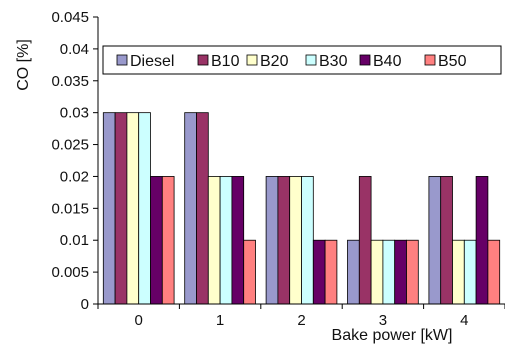  What do you see at coordinates (252, 60) in the screenshot?
I see `legend-swatch-b20` at bounding box center [252, 60].